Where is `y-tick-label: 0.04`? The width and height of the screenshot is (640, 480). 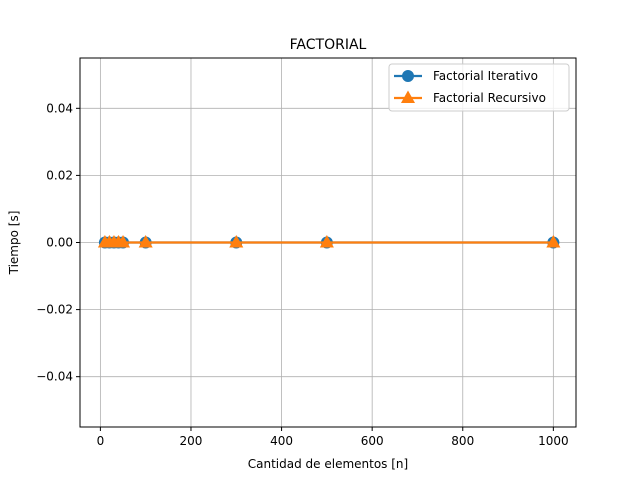 y-tick-label: 0.04 is located at coordinates (59, 108).